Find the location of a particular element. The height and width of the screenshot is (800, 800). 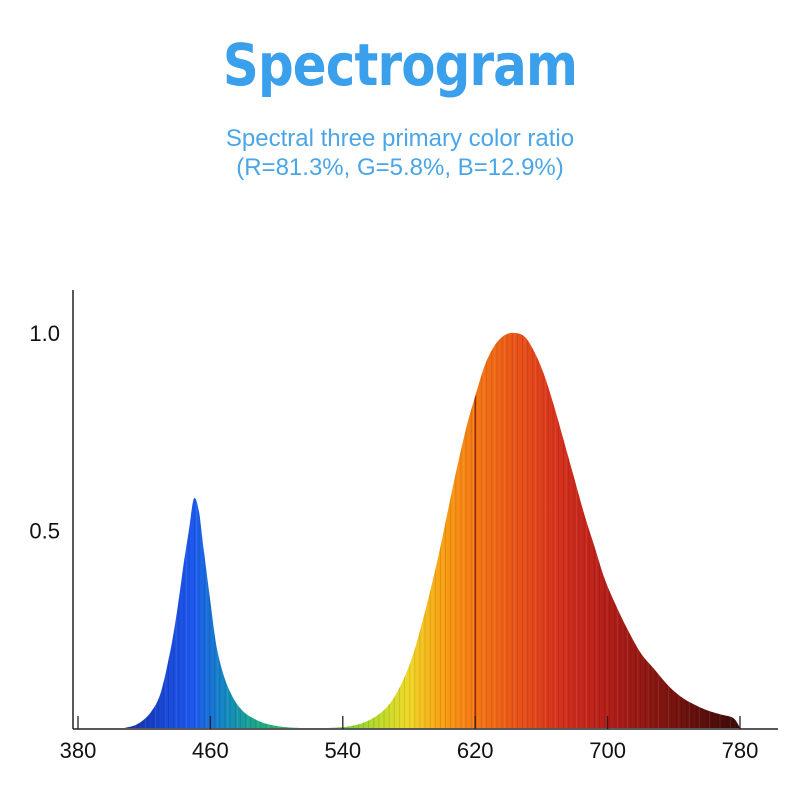

x-tick-label: 700 is located at coordinates (607, 750).